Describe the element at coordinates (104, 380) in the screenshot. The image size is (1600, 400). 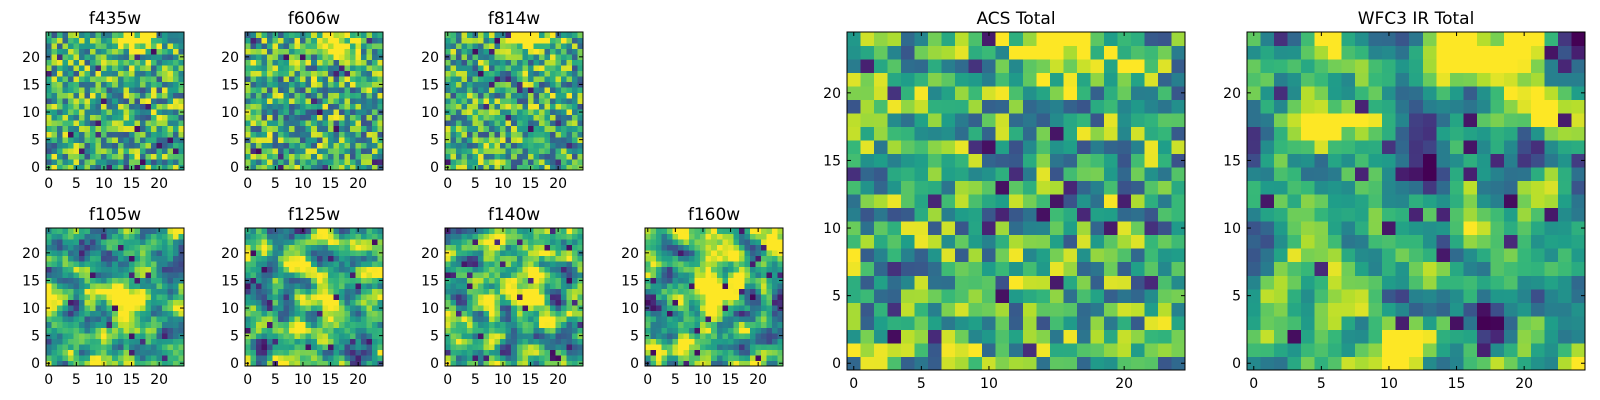
I see `x-tick-label: 10` at that location.